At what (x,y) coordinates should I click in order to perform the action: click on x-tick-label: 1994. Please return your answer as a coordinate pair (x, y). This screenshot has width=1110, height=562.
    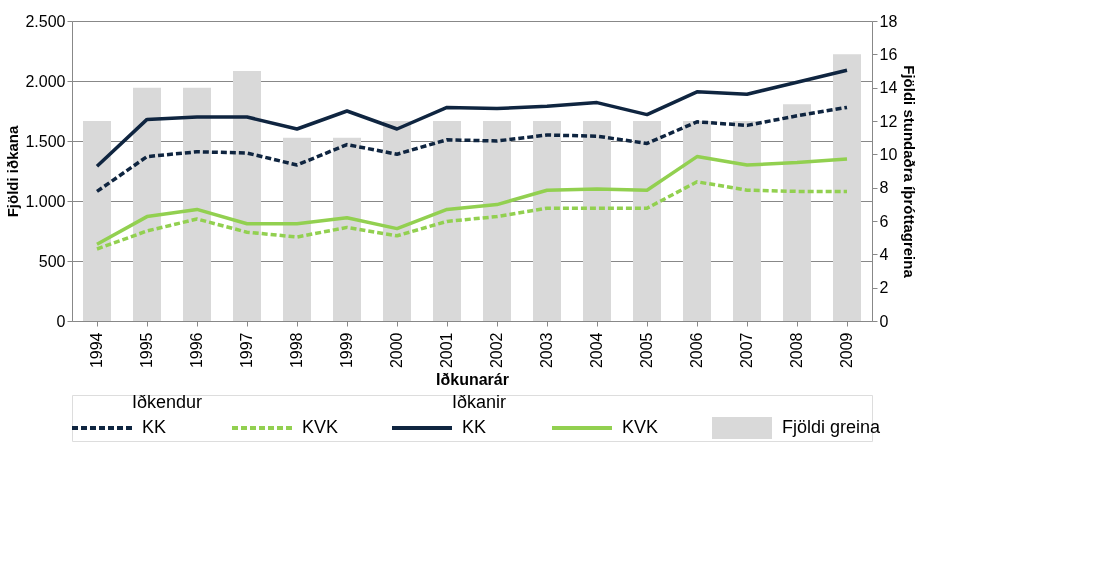
    Looking at the image, I should click on (96, 350).